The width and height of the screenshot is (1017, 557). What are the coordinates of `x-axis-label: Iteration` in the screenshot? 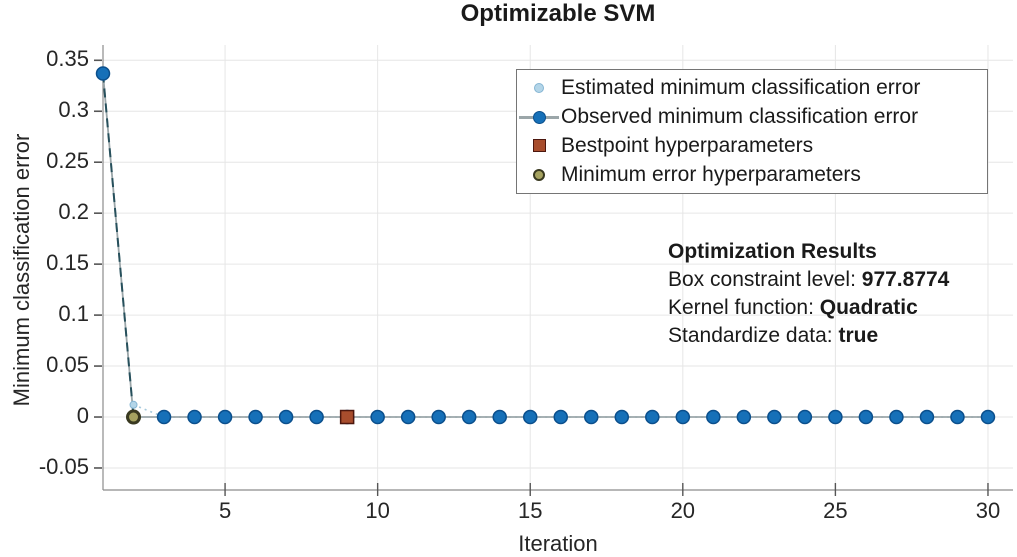 It's located at (558, 543).